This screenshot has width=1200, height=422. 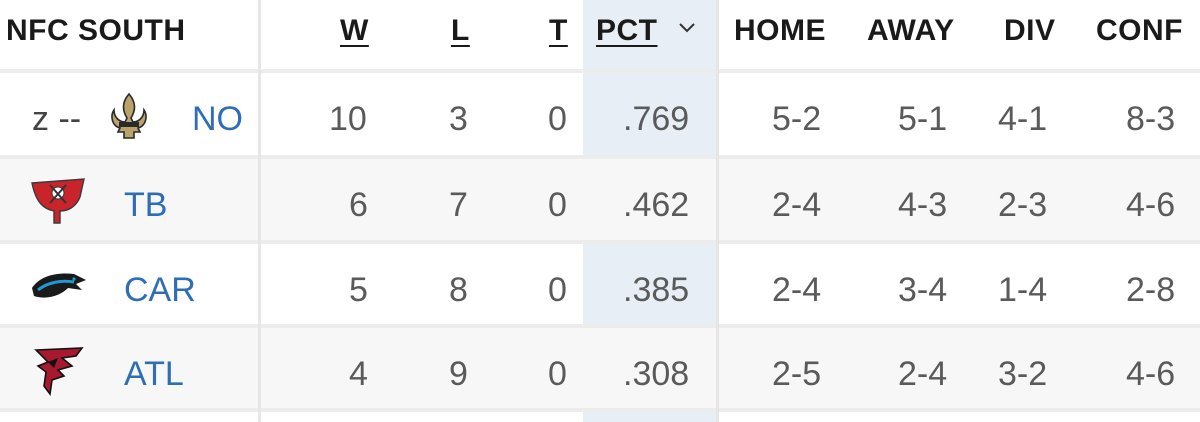 What do you see at coordinates (1023, 290) in the screenshot?
I see `div-record: 1-4` at bounding box center [1023, 290].